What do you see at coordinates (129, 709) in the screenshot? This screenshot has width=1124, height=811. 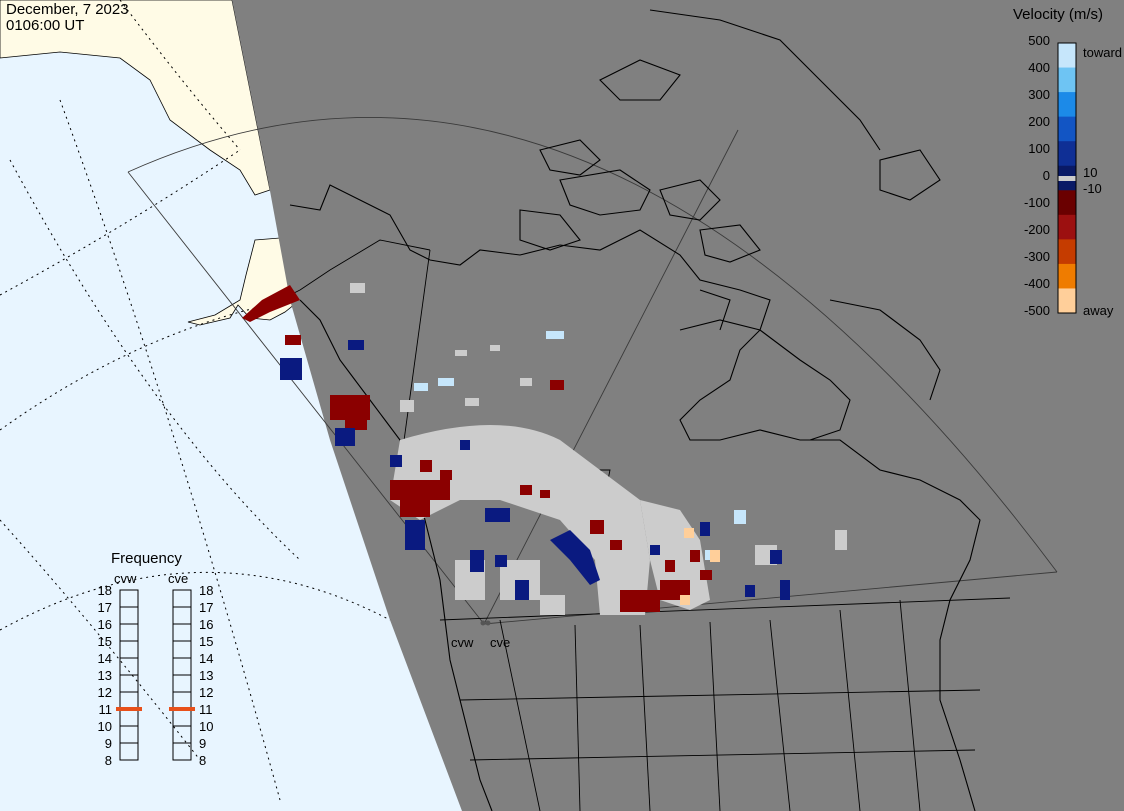 I see `frequency-marker-cvw` at bounding box center [129, 709].